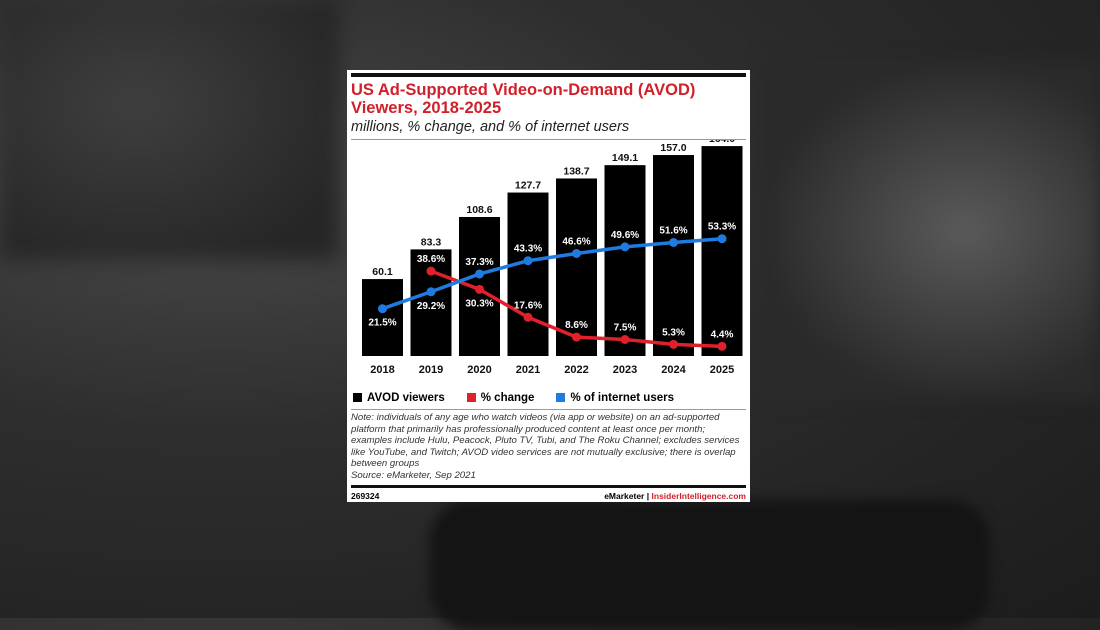 The image size is (1100, 630). I want to click on legend-label: % change, so click(507, 398).